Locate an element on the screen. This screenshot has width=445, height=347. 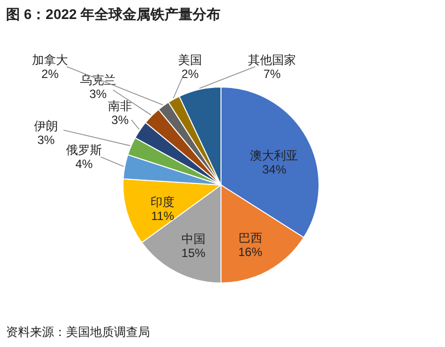
data-label: 4% is located at coordinates (84, 164).